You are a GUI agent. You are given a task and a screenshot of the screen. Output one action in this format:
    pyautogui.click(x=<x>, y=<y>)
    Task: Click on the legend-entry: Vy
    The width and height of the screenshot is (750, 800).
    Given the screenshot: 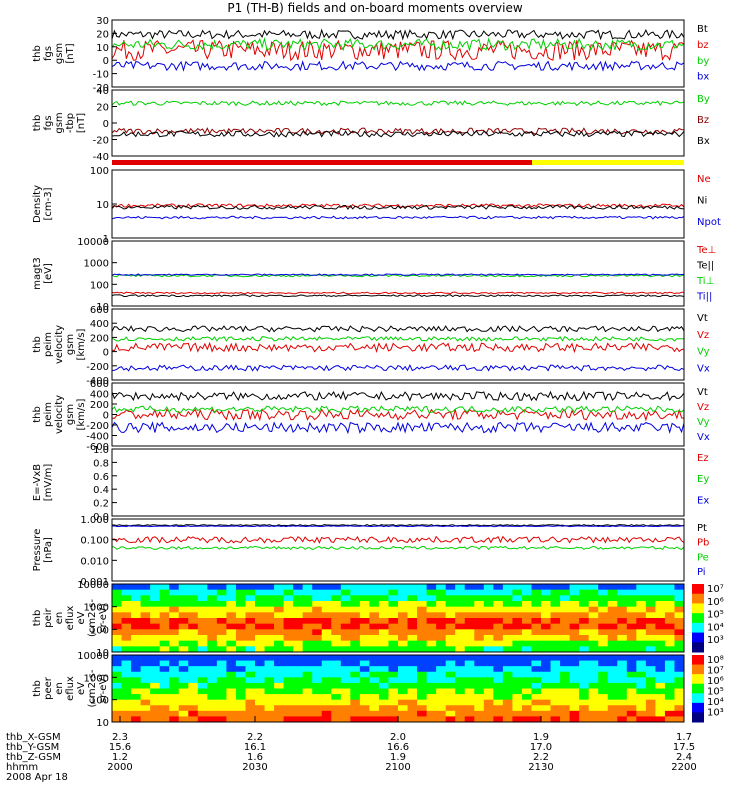 What is the action you would take?
    pyautogui.click(x=703, y=352)
    